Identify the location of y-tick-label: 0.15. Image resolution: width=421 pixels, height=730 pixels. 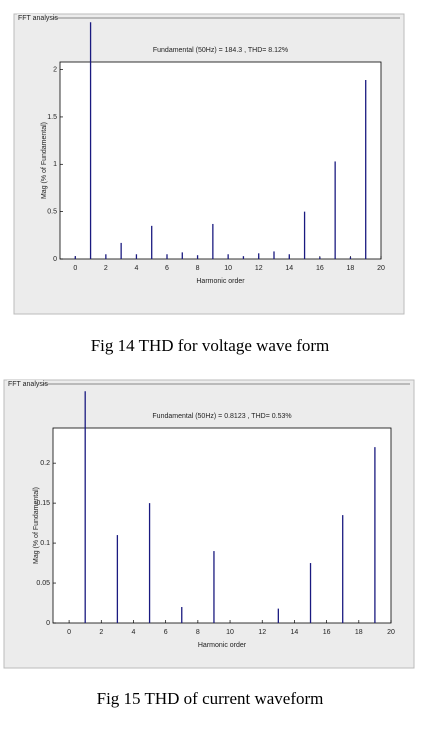
(43, 503).